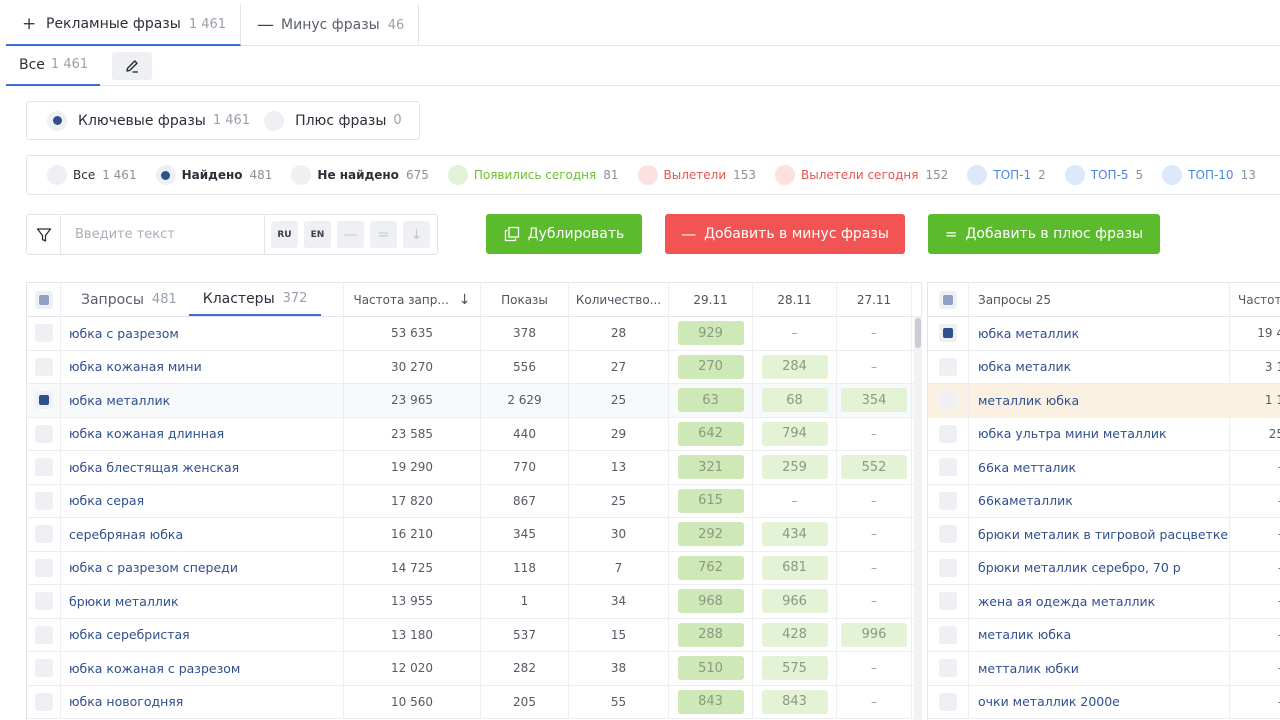 Image resolution: width=1280 pixels, height=720 pixels. Describe the element at coordinates (1104, 702) in the screenshot. I see `table-row: очки металлик 2000е–` at that location.